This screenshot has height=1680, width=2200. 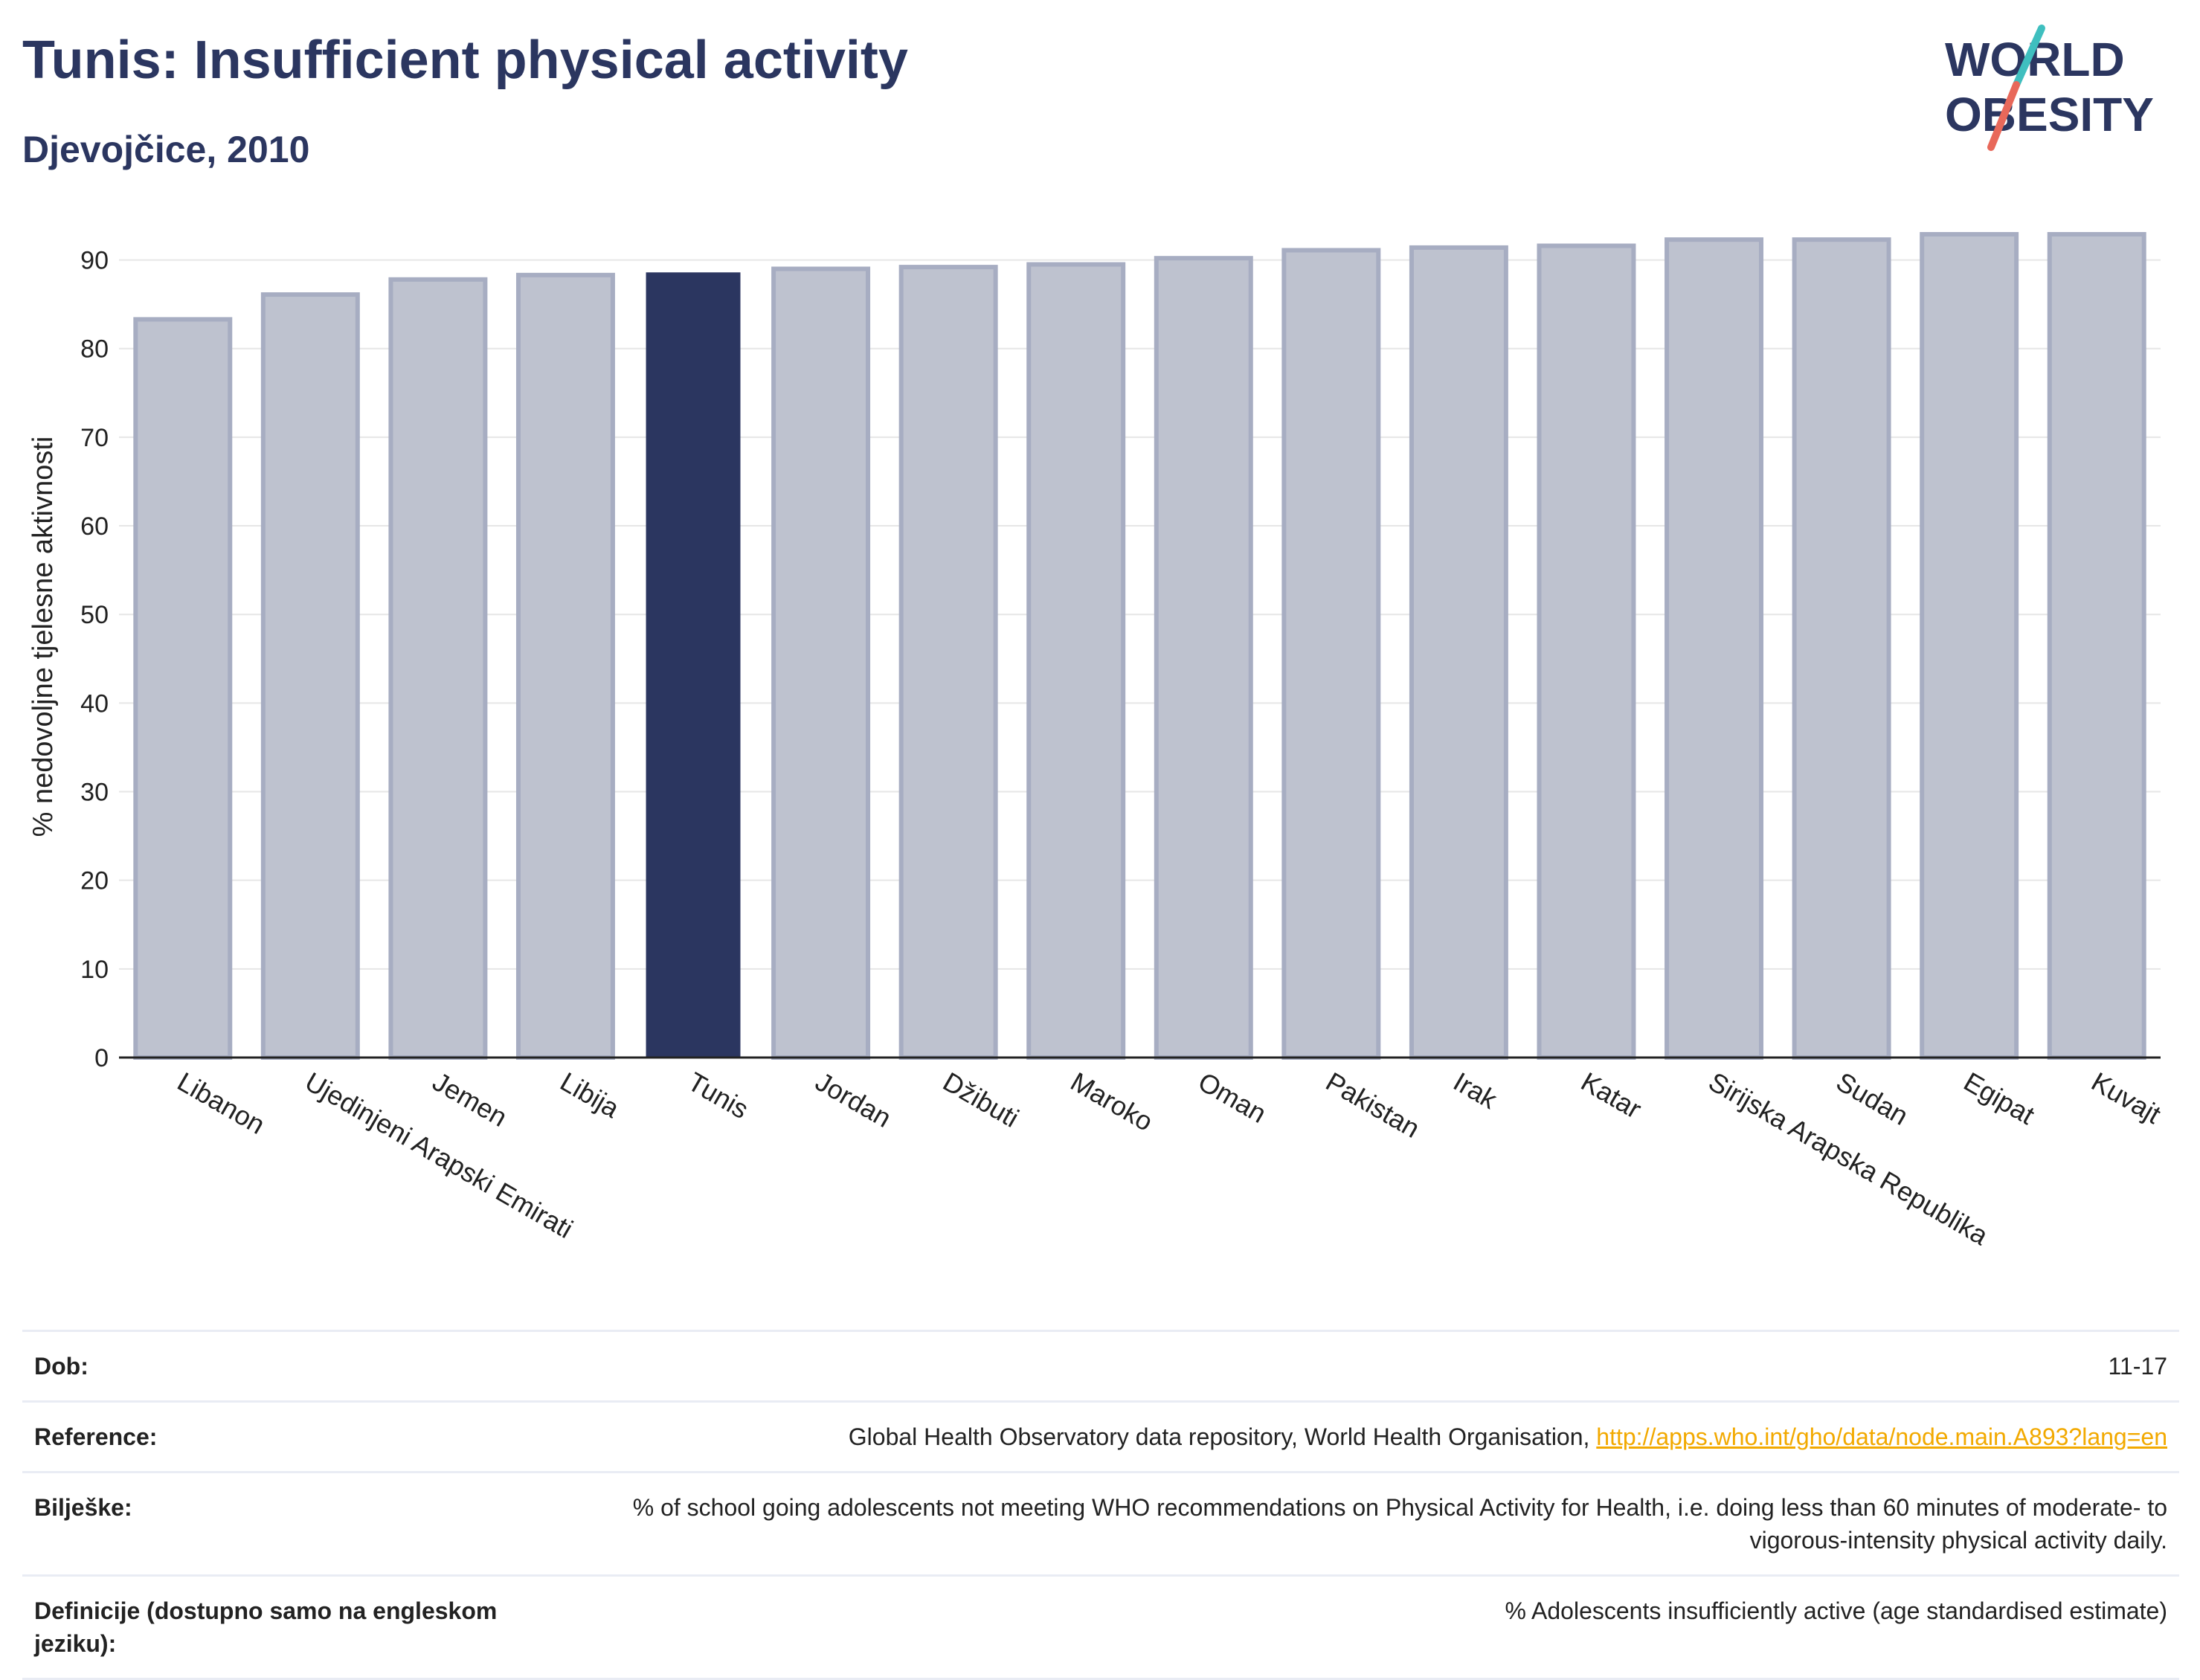 I want to click on x-tick-label: Maroko, so click(x=1112, y=1101).